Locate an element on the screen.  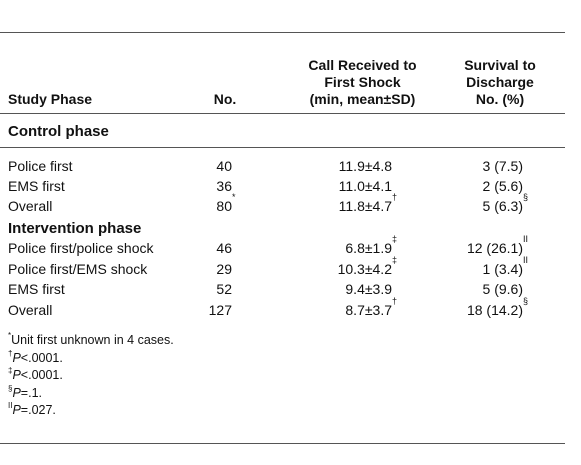
cell: 127 is located at coordinates (220, 310).